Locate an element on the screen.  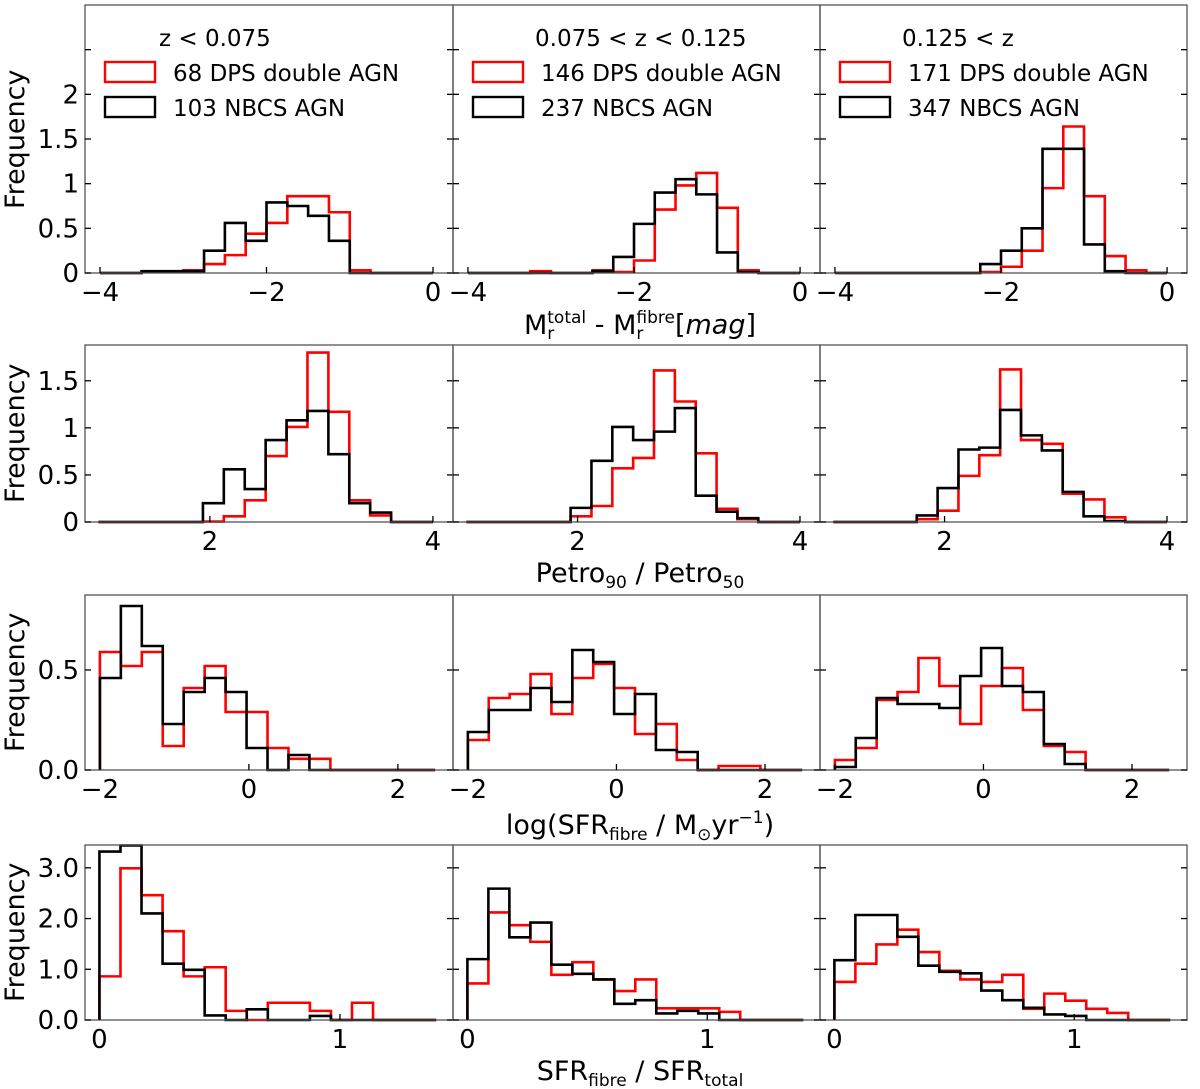
legend-label: 237 NBCS AGN is located at coordinates (627, 109).